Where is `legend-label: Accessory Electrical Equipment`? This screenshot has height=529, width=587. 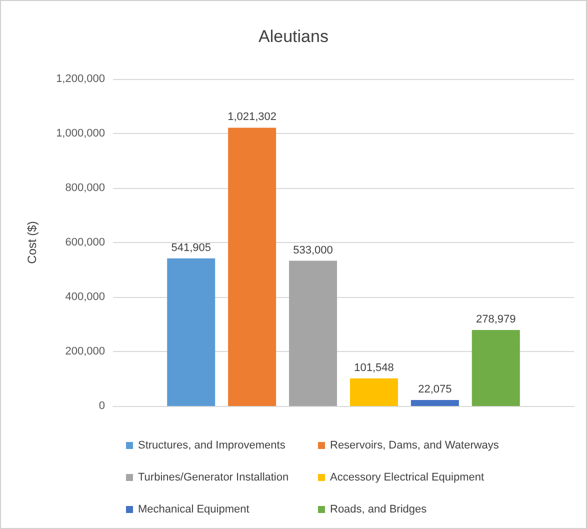 legend-label: Accessory Electrical Equipment is located at coordinates (407, 478).